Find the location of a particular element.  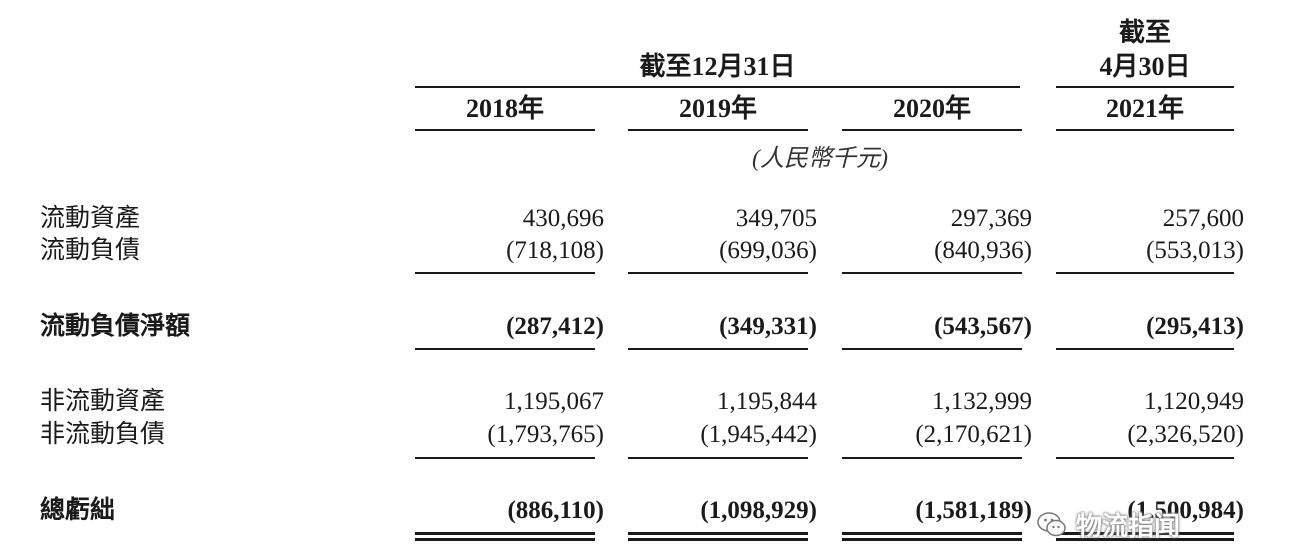

year-rule-2021 is located at coordinates (1145, 130).